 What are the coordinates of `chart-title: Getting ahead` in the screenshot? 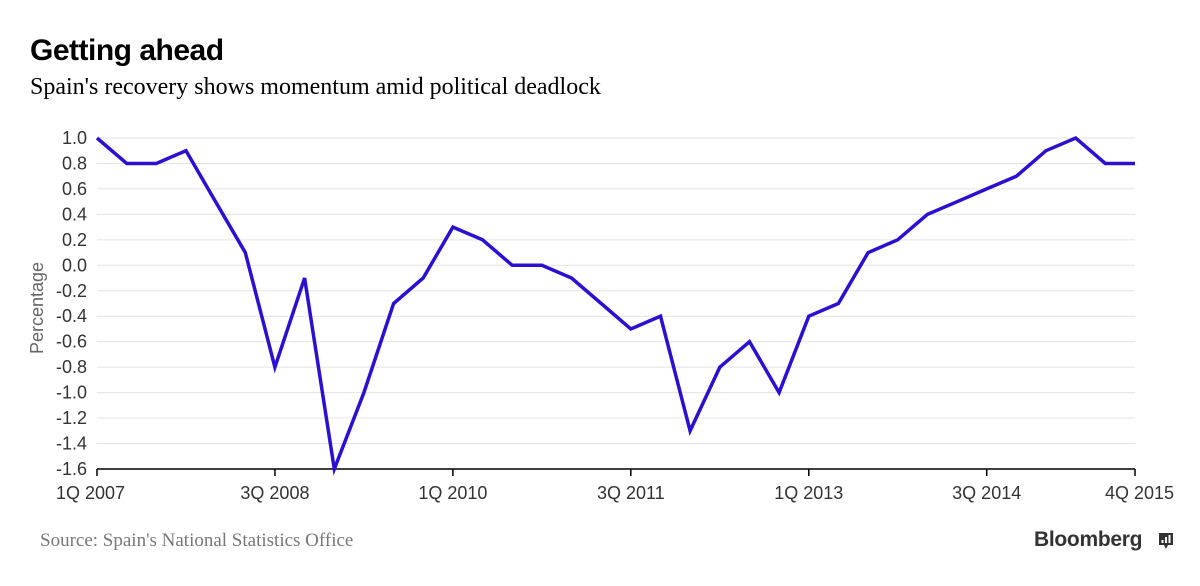 It's located at (127, 50).